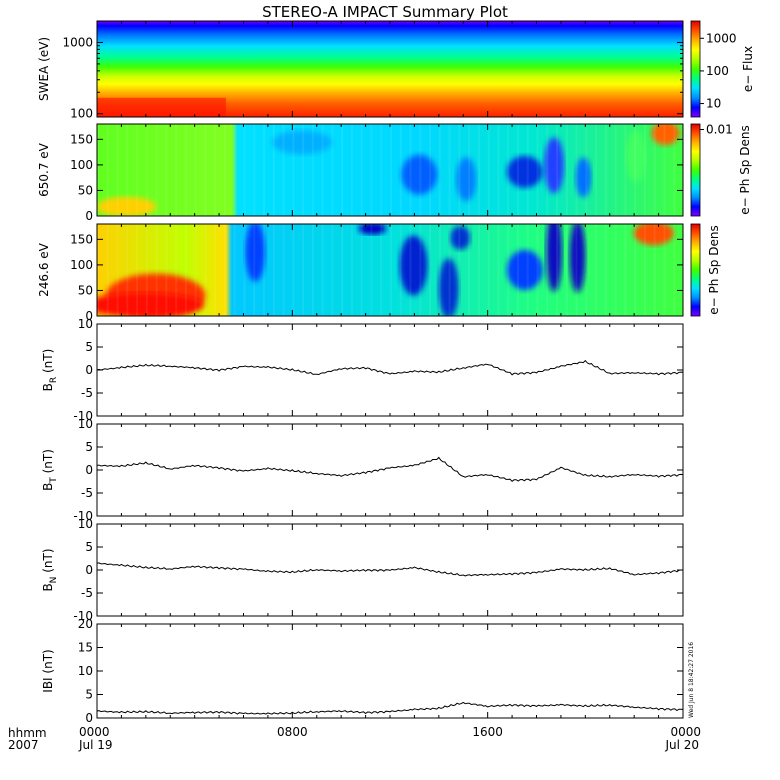 The height and width of the screenshot is (780, 780). I want to click on bmag-ytick-label: 0, so click(89, 718).